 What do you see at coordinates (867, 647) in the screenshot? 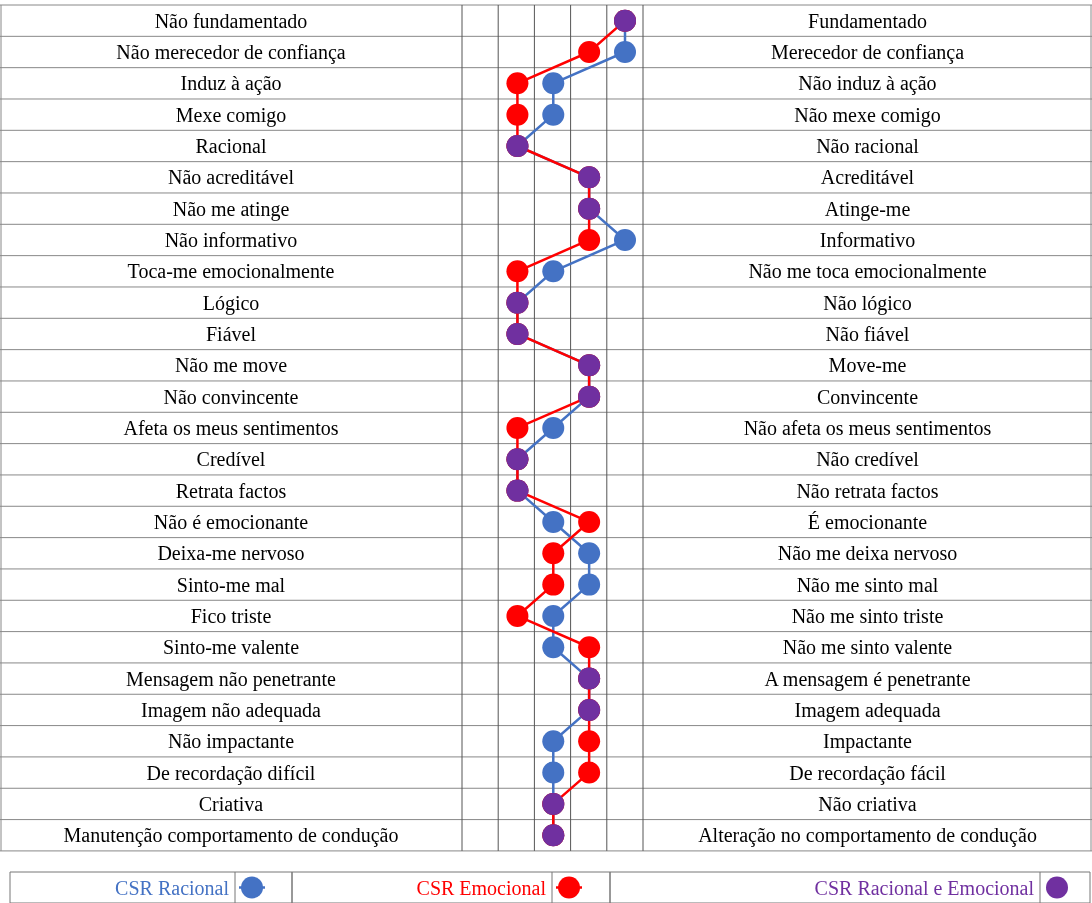
I see `y2-tick-label: Não me sinto valente` at bounding box center [867, 647].